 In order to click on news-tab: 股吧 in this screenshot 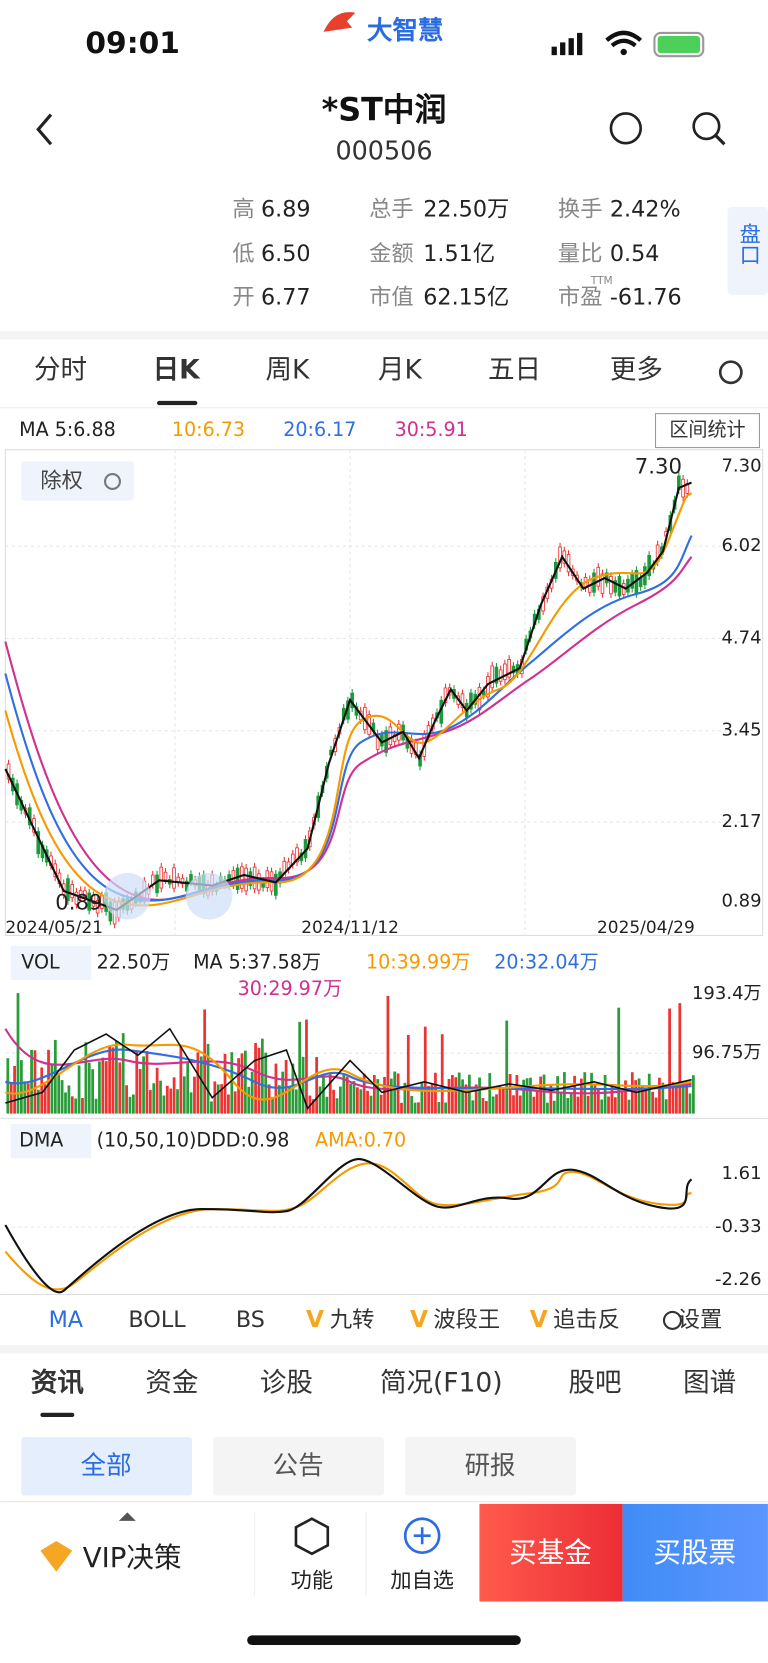, I will do `click(595, 1383)`.